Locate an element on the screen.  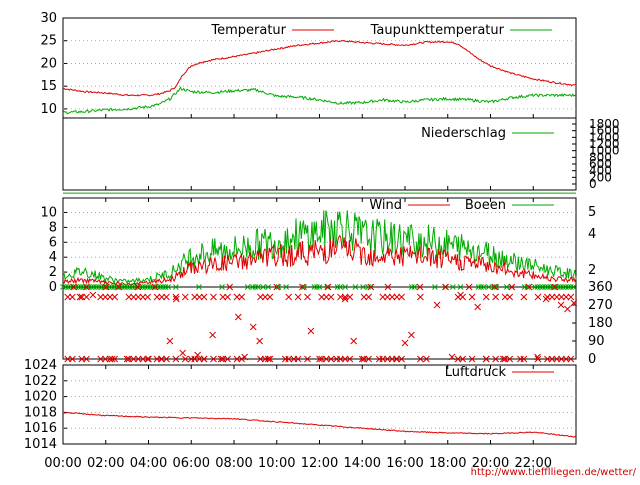
y-tick-label-right: 360 is located at coordinates (600, 287).